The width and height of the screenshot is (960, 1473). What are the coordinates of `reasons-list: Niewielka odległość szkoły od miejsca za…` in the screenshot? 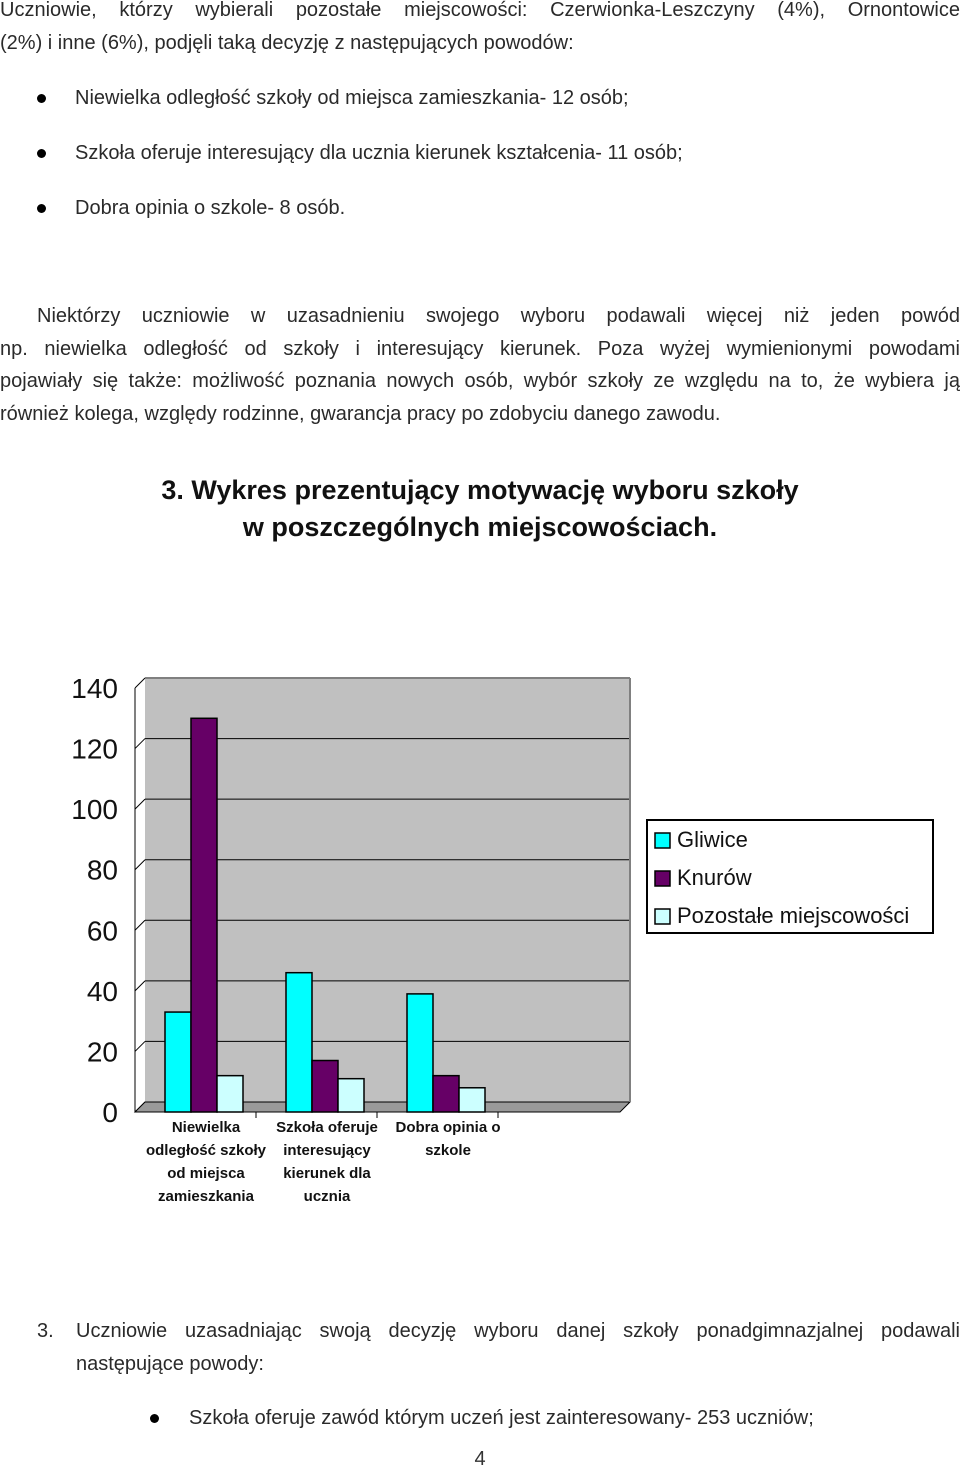 It's located at (480, 164).